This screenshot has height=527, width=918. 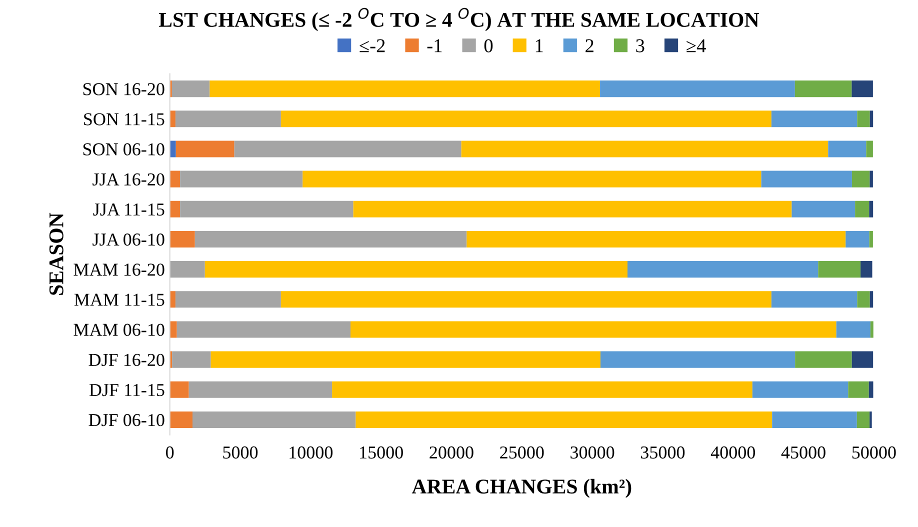 I want to click on y-tick-label: SON 16-20, so click(x=123, y=89).